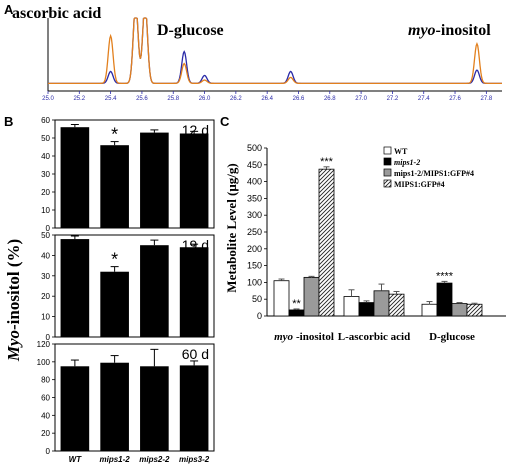 Image resolution: width=510 pixels, height=464 pixels. I want to click on y-tick-label: 500, so click(254, 148).